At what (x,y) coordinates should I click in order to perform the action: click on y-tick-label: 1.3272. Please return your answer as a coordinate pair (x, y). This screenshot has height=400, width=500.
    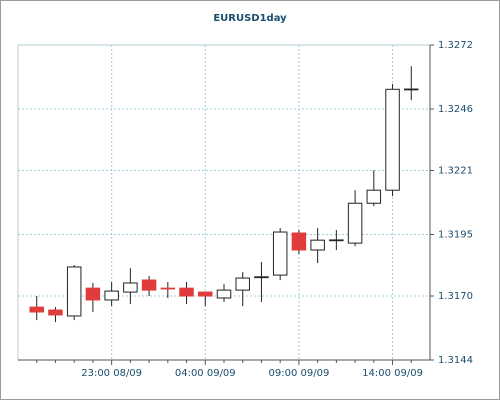
    Looking at the image, I should click on (455, 45).